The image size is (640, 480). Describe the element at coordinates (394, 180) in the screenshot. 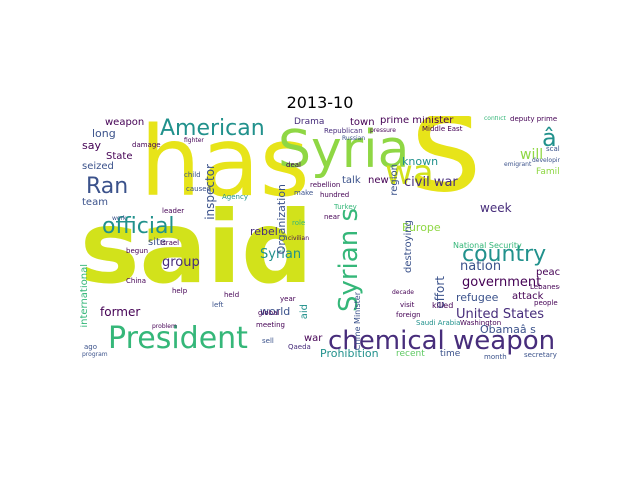

I see `word-region: region` at that location.